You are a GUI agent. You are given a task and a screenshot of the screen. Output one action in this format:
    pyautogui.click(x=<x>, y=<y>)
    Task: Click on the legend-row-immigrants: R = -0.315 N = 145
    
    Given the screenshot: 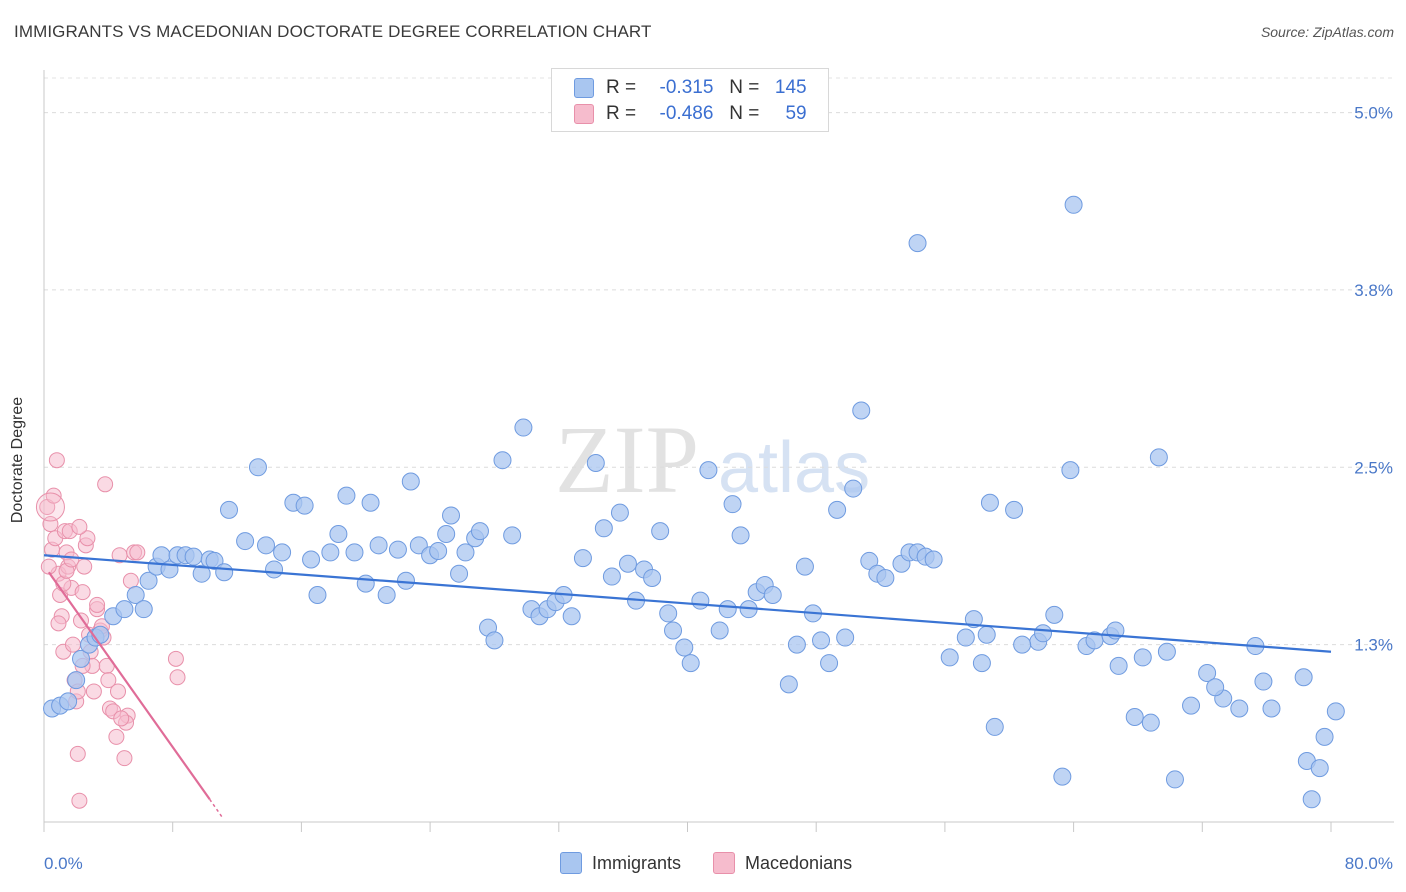 What is the action you would take?
    pyautogui.click(x=690, y=88)
    